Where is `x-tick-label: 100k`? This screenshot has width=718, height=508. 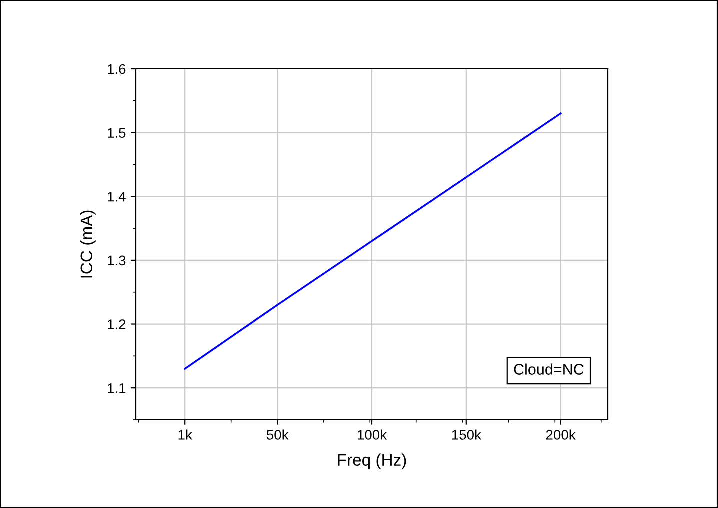 x-tick-label: 100k is located at coordinates (373, 435).